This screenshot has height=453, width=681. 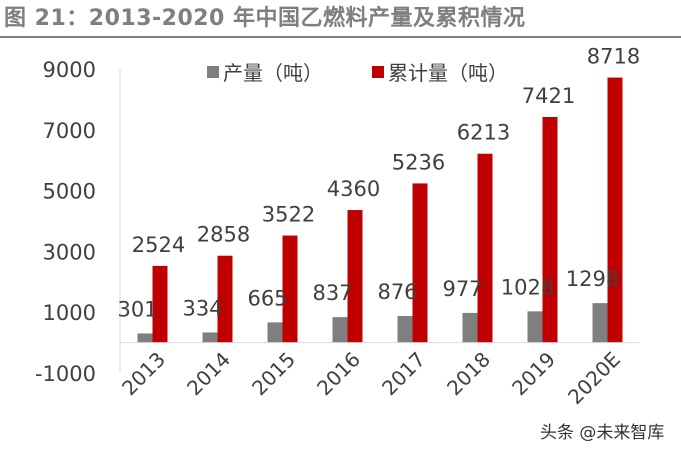 What do you see at coordinates (273, 73) in the screenshot?
I see `legend-label: 产量（吨）` at bounding box center [273, 73].